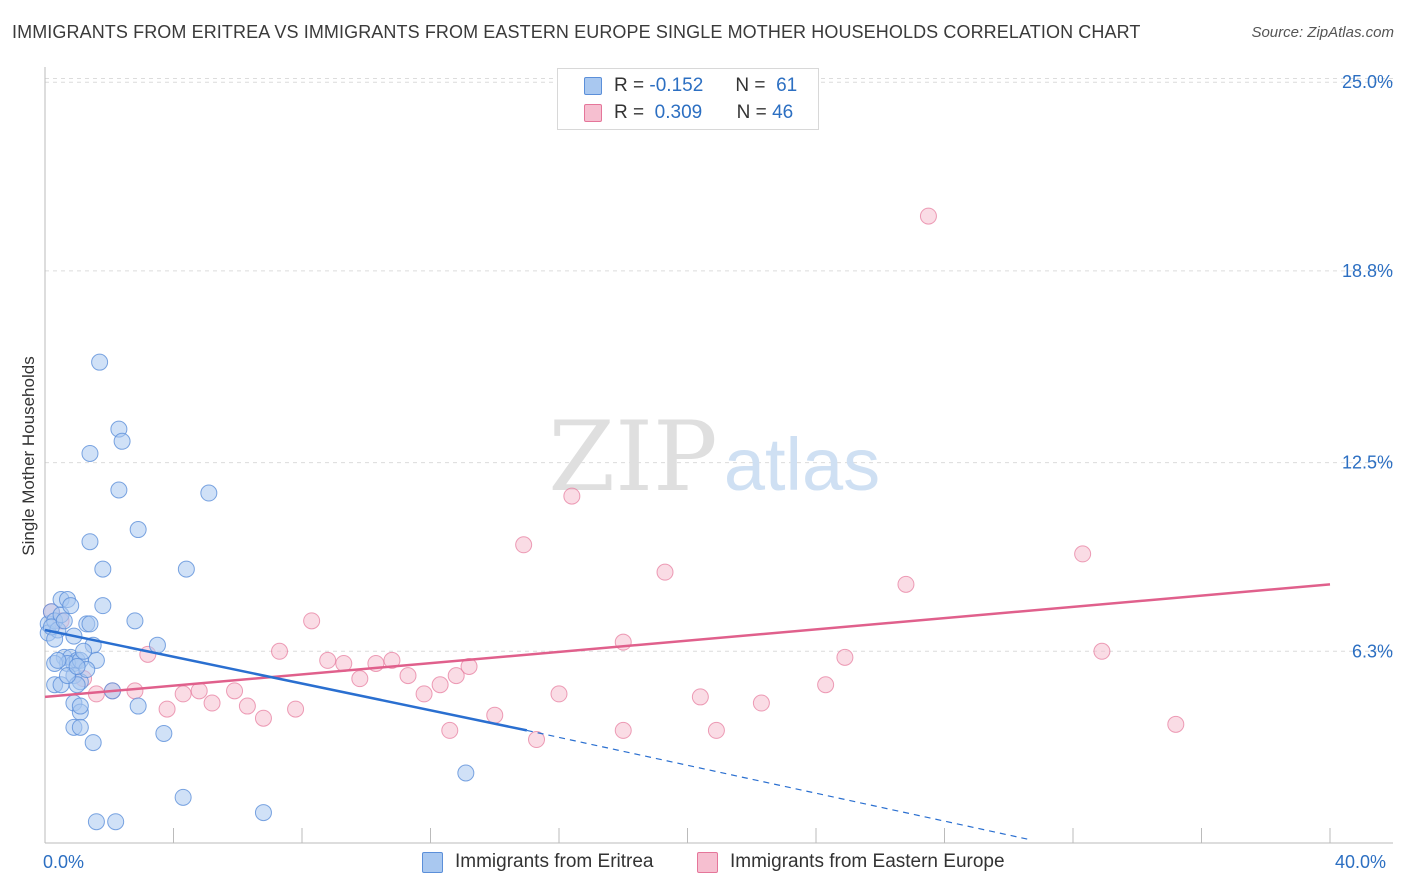  I want to click on legend-r-value: 0.309, so click(678, 112).